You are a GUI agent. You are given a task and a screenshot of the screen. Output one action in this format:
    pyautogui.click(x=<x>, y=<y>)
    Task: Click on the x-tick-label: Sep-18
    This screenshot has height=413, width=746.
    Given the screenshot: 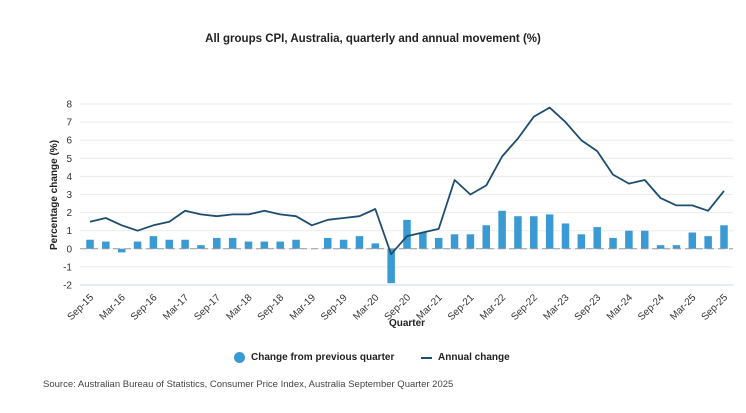 What is the action you would take?
    pyautogui.click(x=271, y=307)
    